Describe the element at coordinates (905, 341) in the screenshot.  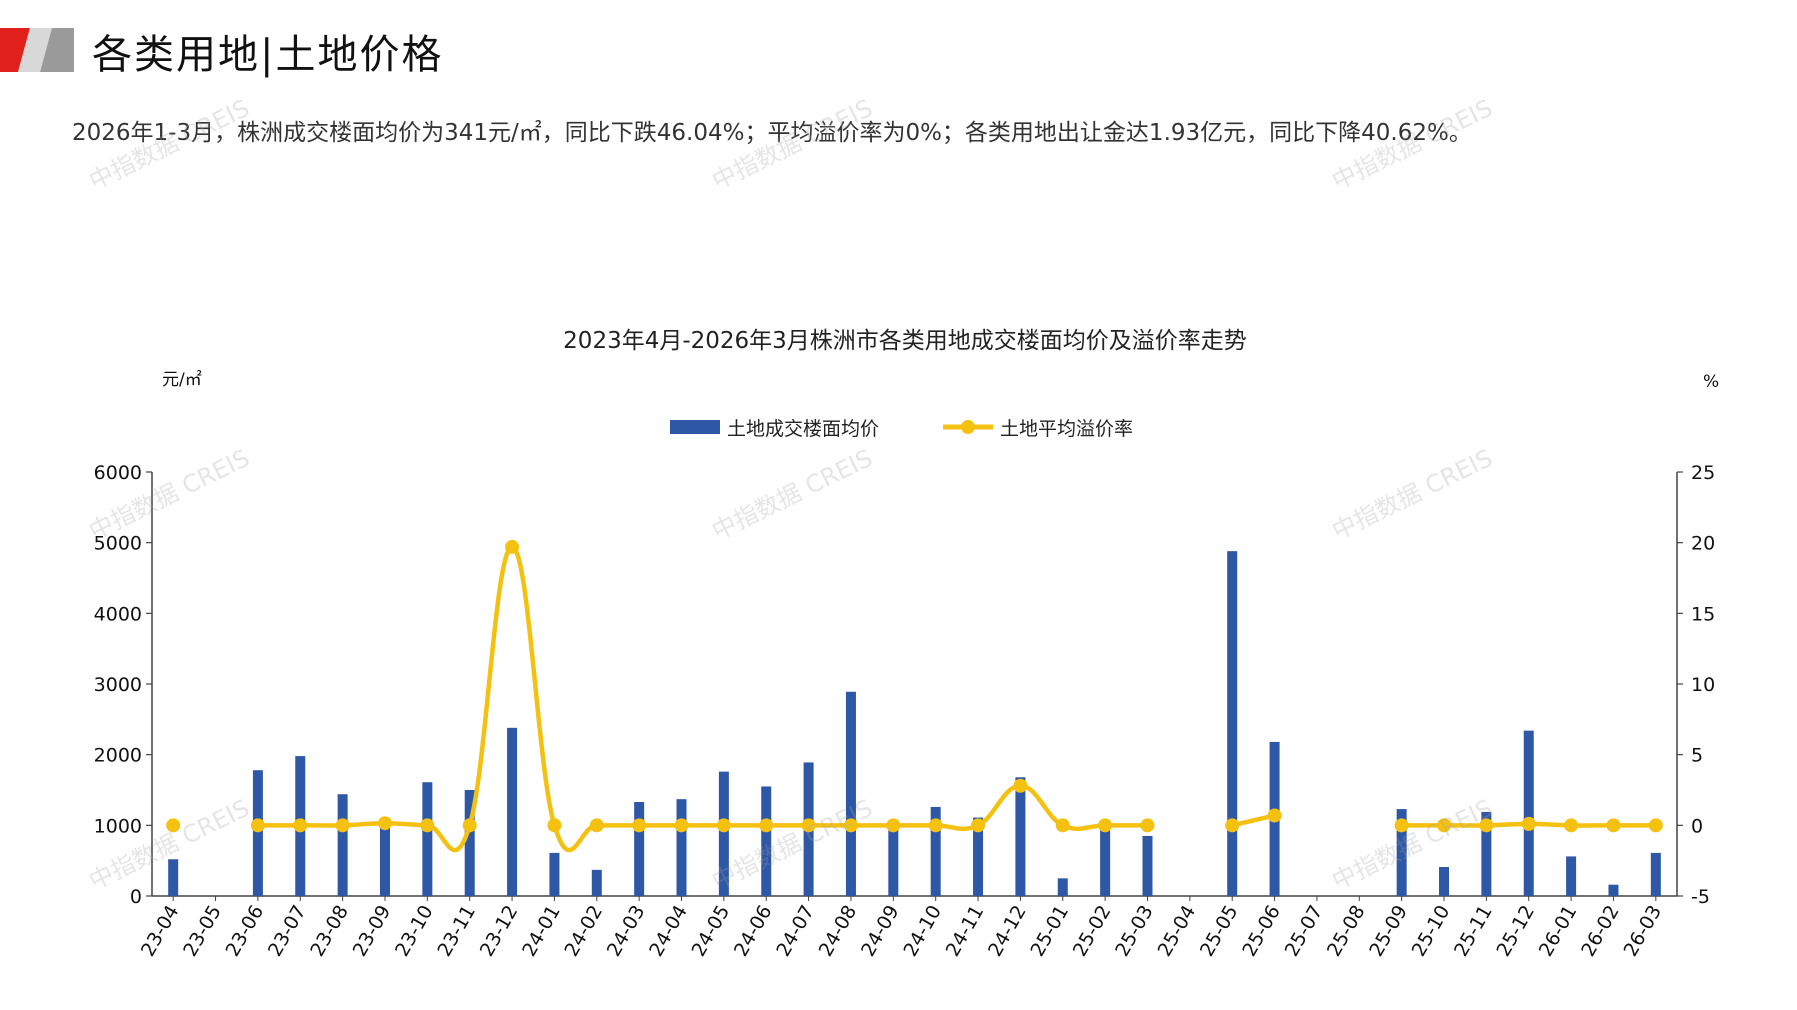
I see `chart-title: 2023年4月-2026年3月株洲市各类用地成交楼面均价及溢价率走势` at that location.